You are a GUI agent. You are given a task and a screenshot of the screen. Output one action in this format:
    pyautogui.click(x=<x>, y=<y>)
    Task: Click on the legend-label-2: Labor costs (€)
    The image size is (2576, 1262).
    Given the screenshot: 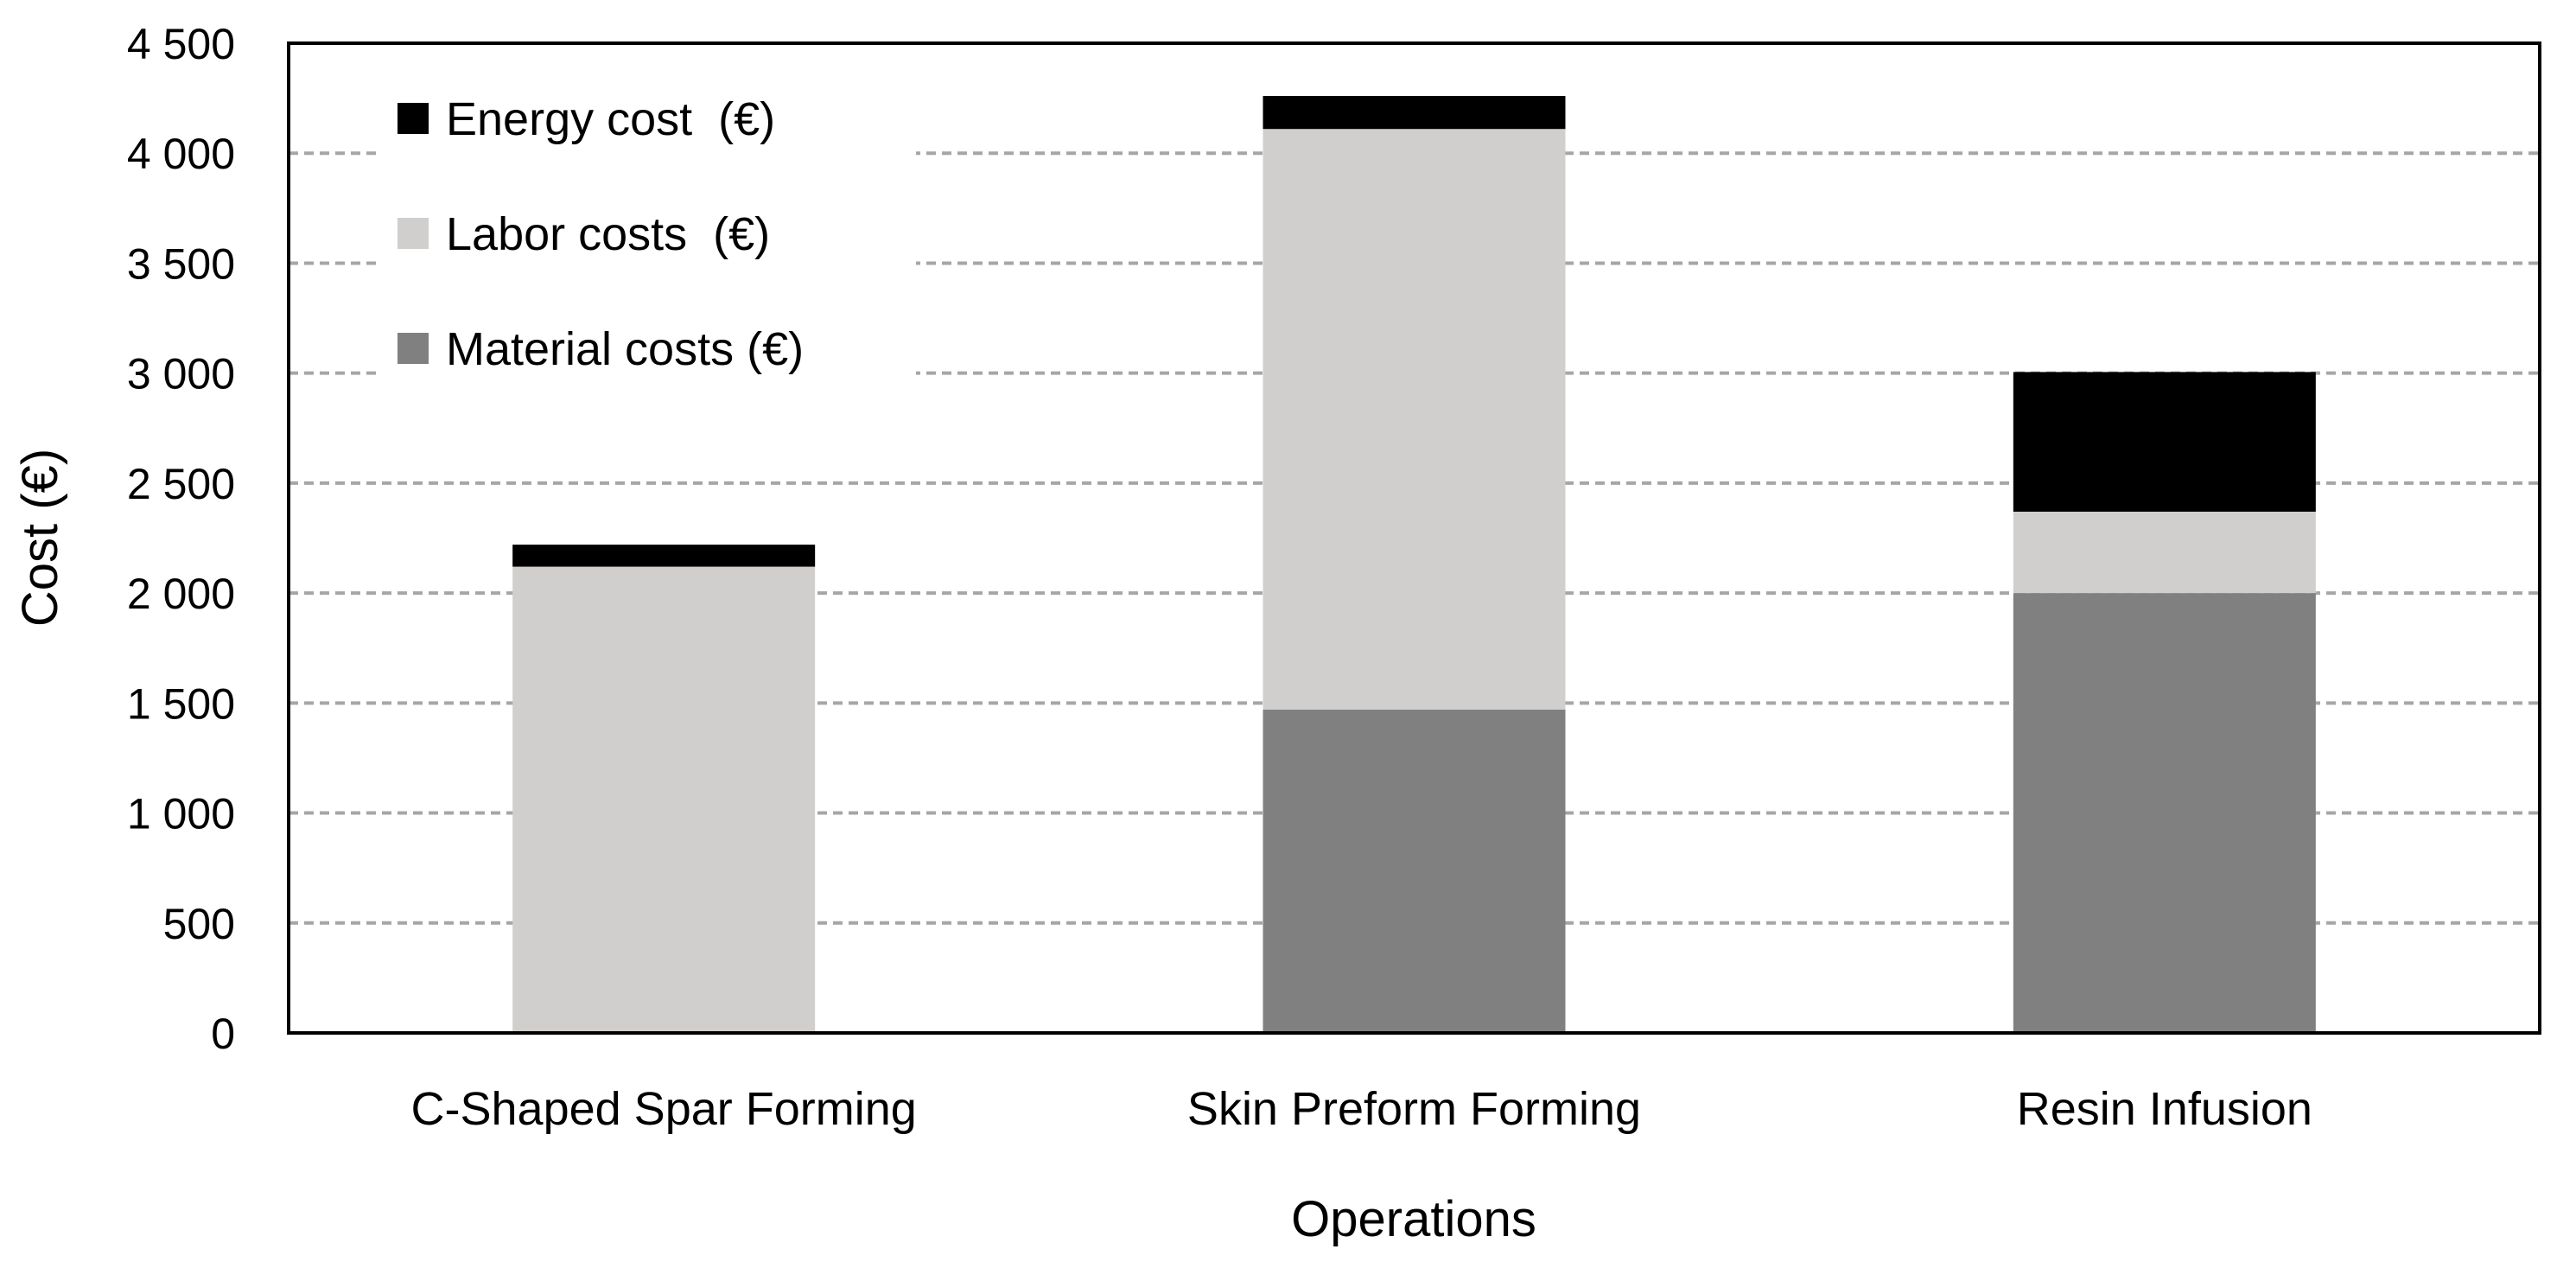 What is the action you would take?
    pyautogui.click(x=608, y=234)
    